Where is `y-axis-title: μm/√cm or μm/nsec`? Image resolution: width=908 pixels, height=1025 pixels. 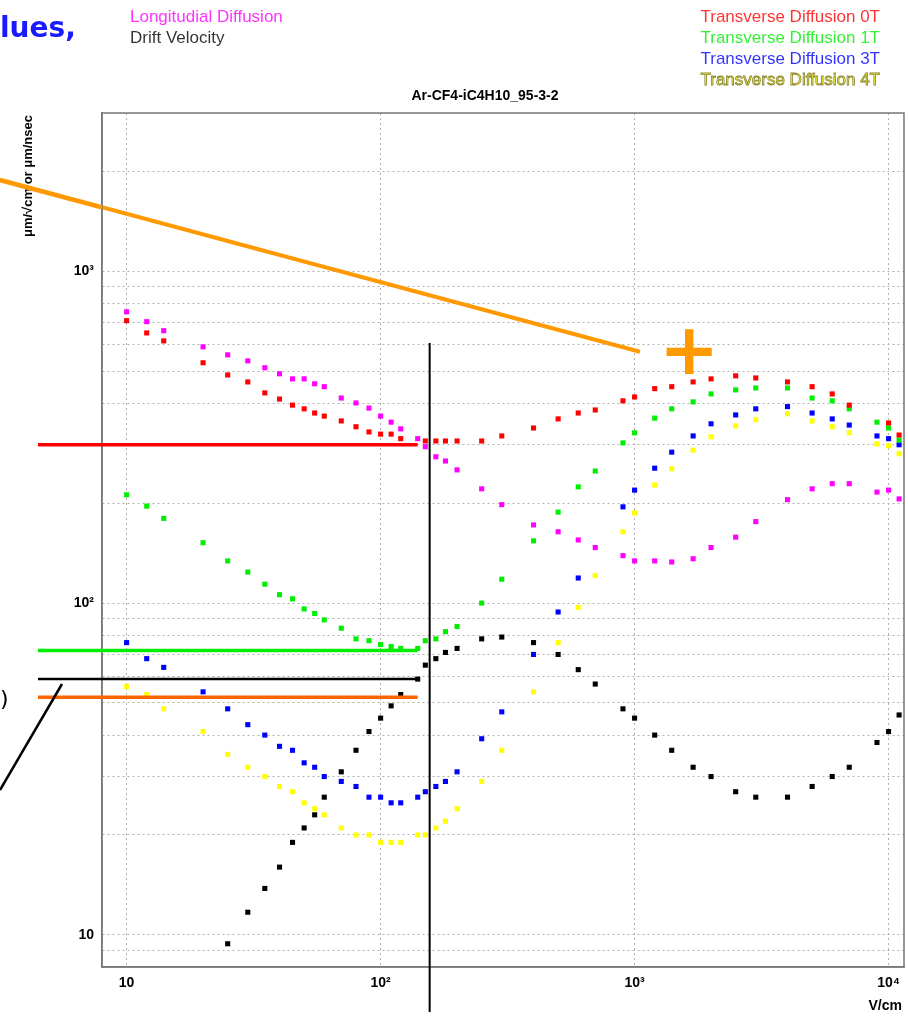
y-axis-title: μm/√cm or μm/nsec is located at coordinates (27, 176).